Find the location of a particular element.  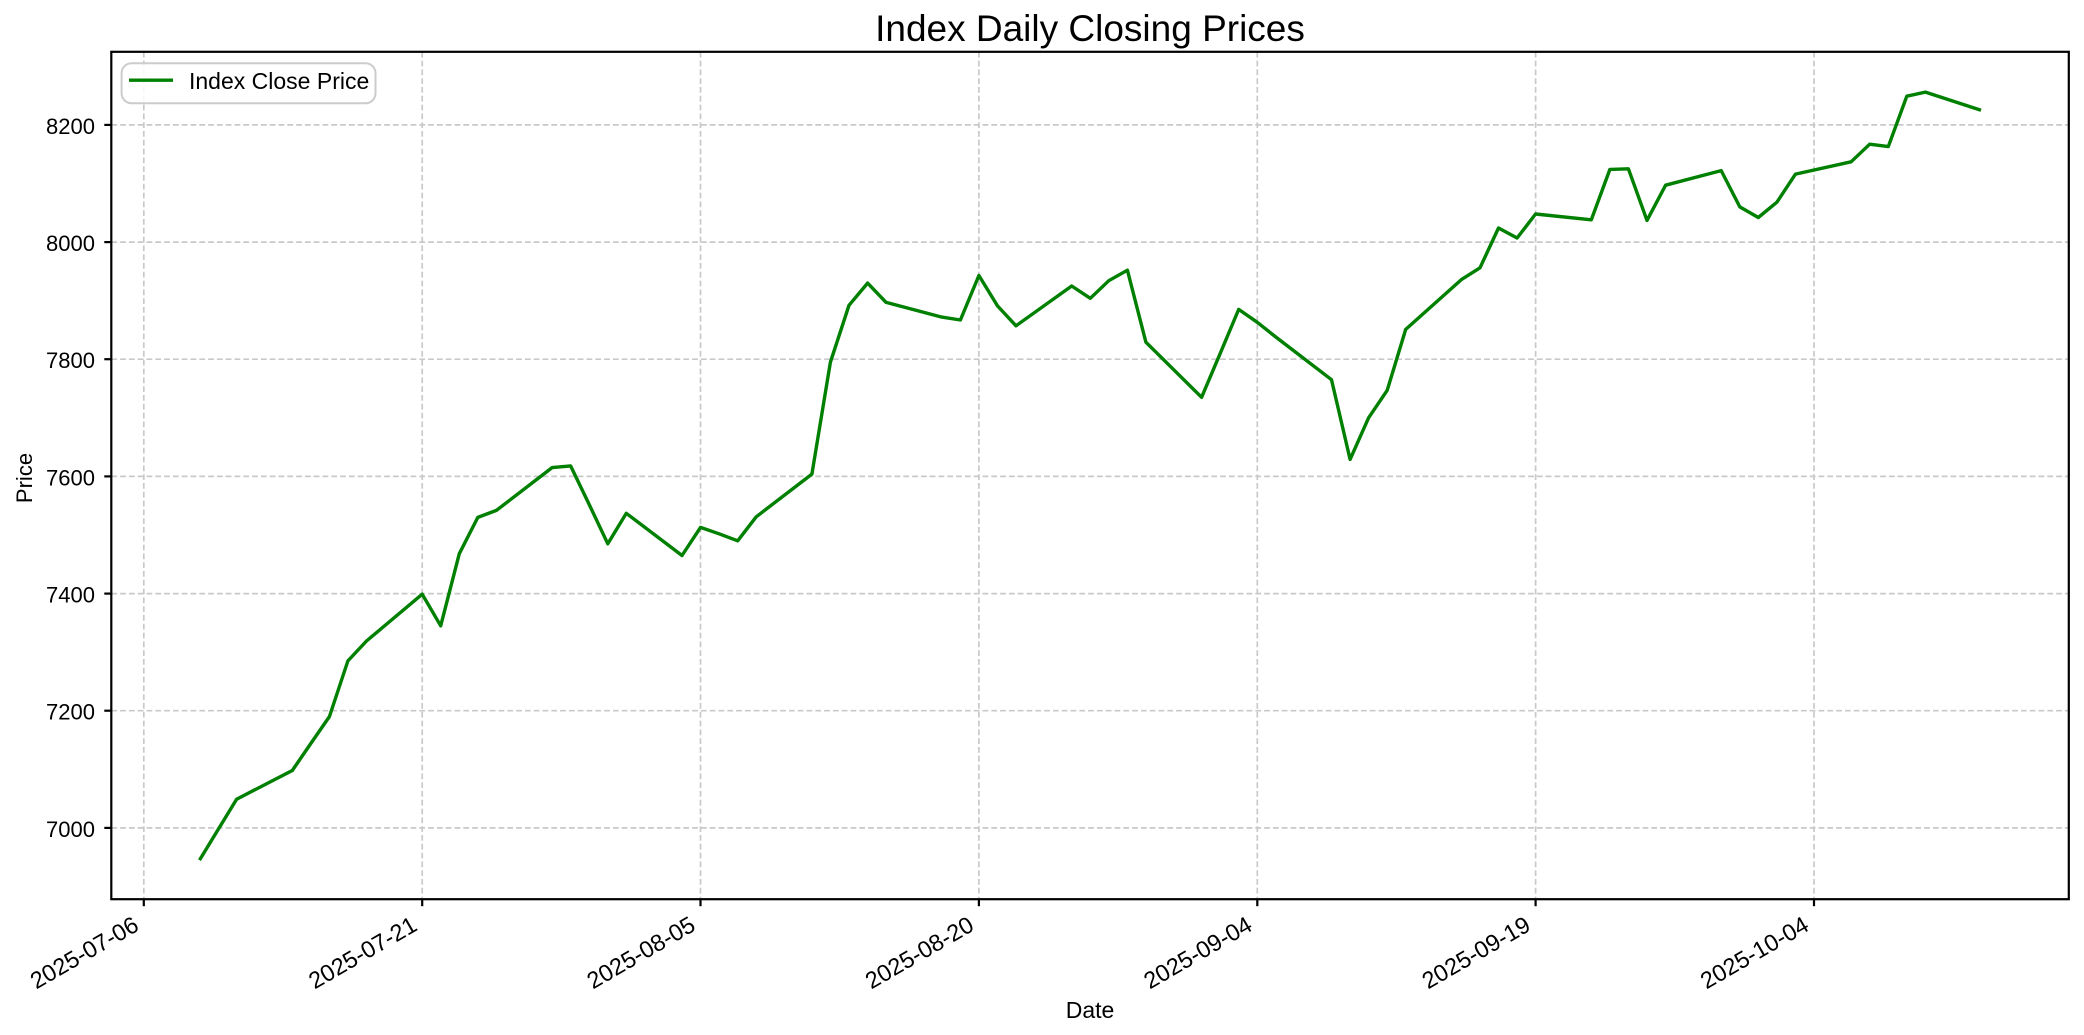

svg-text: 8000 is located at coordinates (70, 243).